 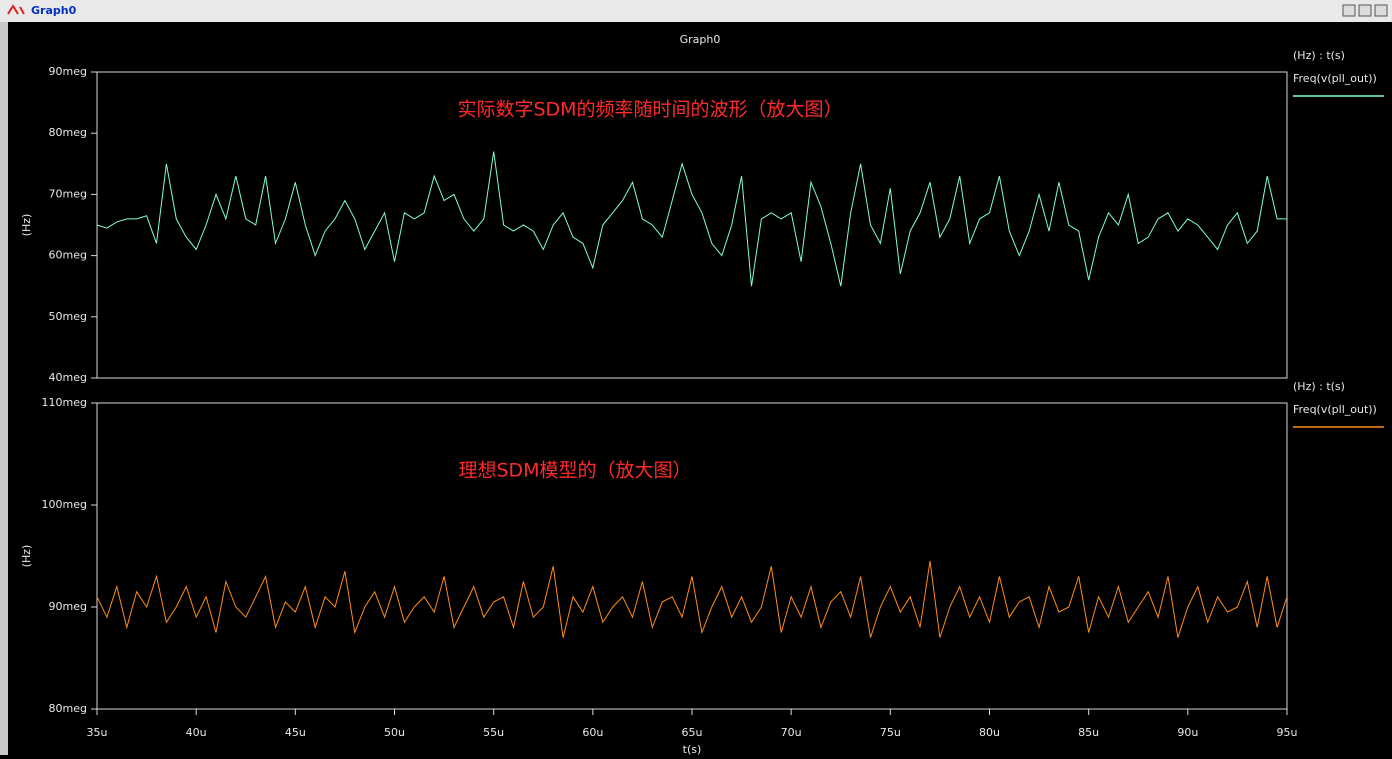 I want to click on x-tick-label: 95u, so click(x=1287, y=732).